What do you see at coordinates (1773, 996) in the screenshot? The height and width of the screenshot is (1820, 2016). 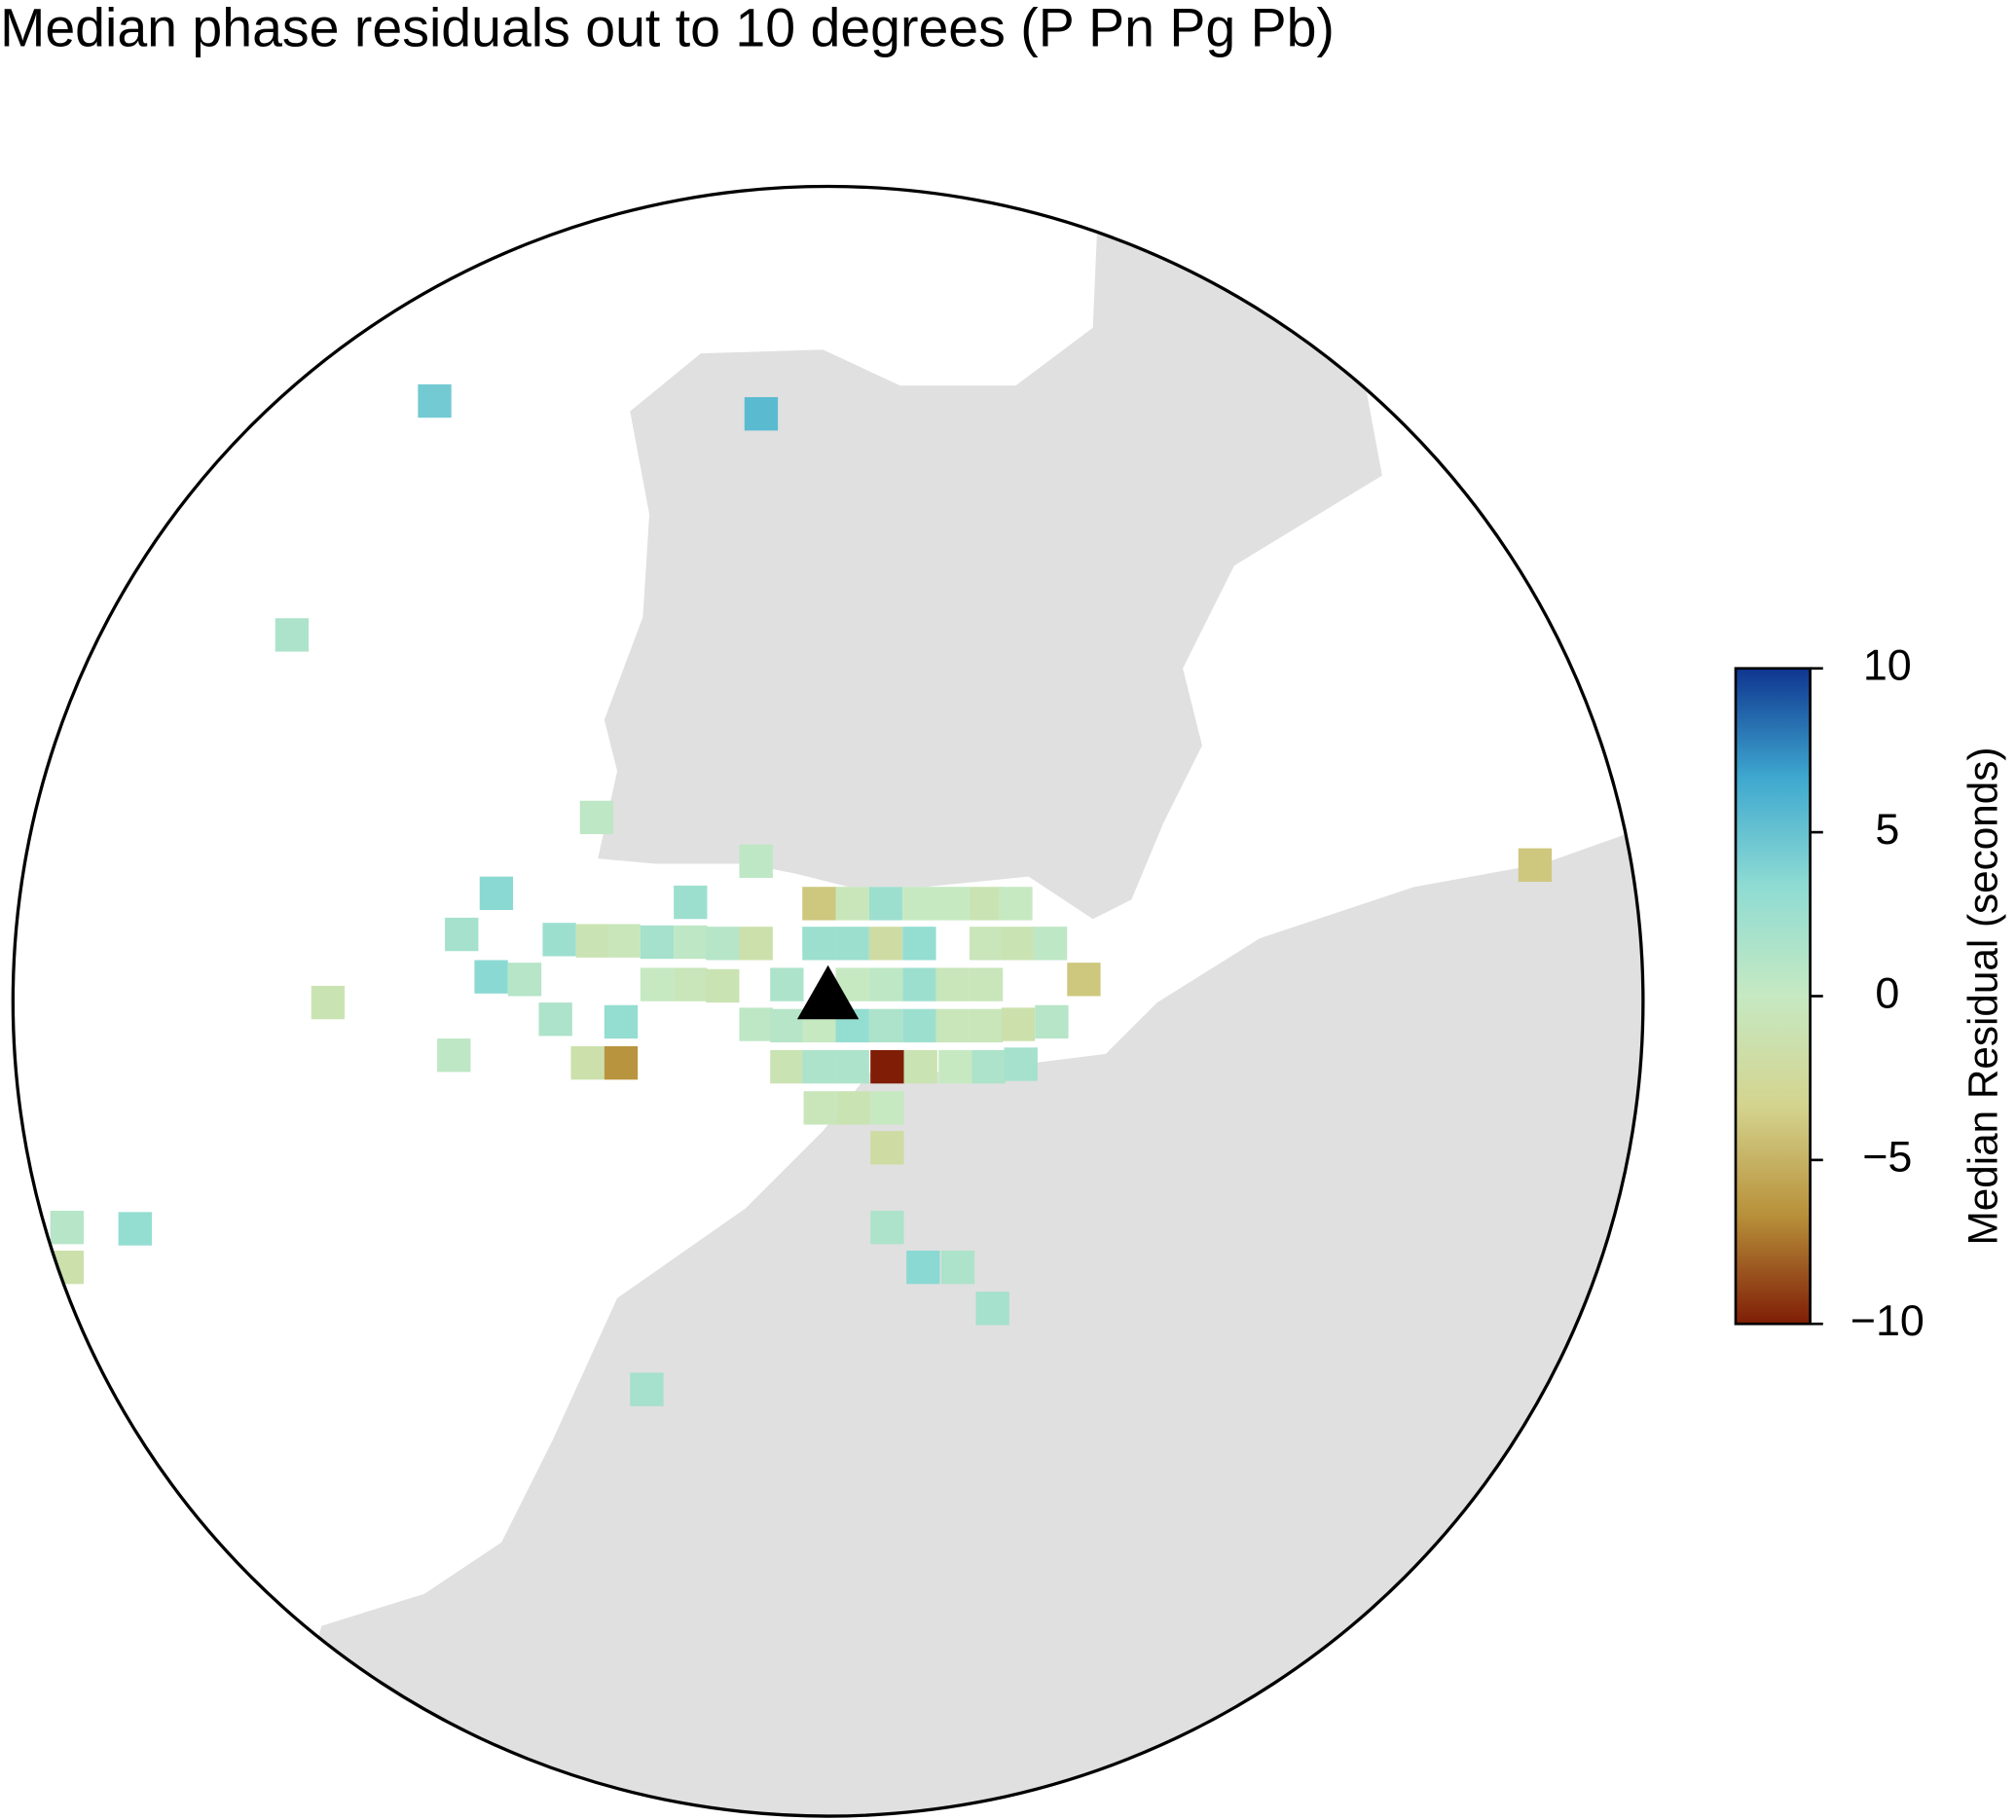 I see `colorbar` at bounding box center [1773, 996].